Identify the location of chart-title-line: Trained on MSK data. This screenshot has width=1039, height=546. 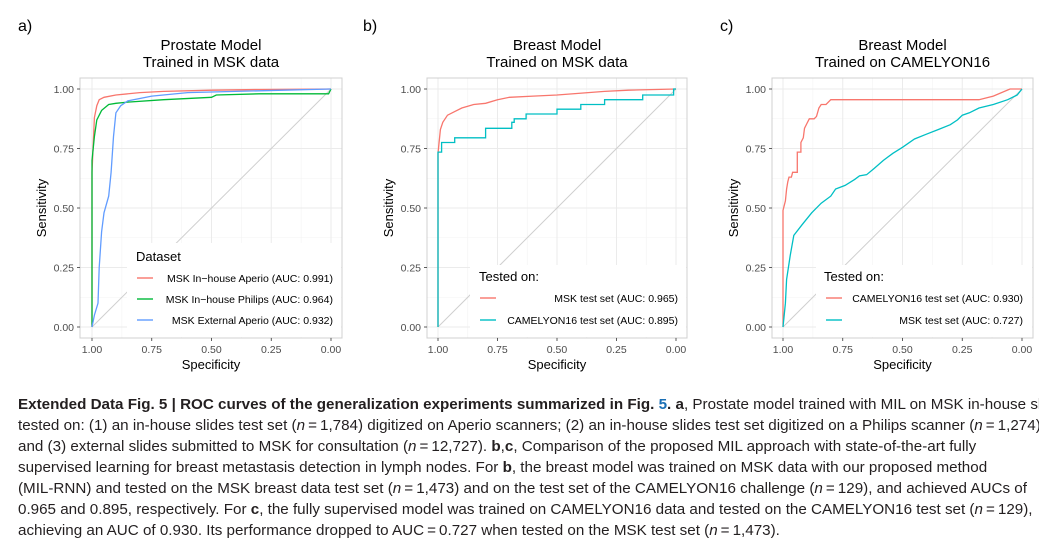
(557, 62).